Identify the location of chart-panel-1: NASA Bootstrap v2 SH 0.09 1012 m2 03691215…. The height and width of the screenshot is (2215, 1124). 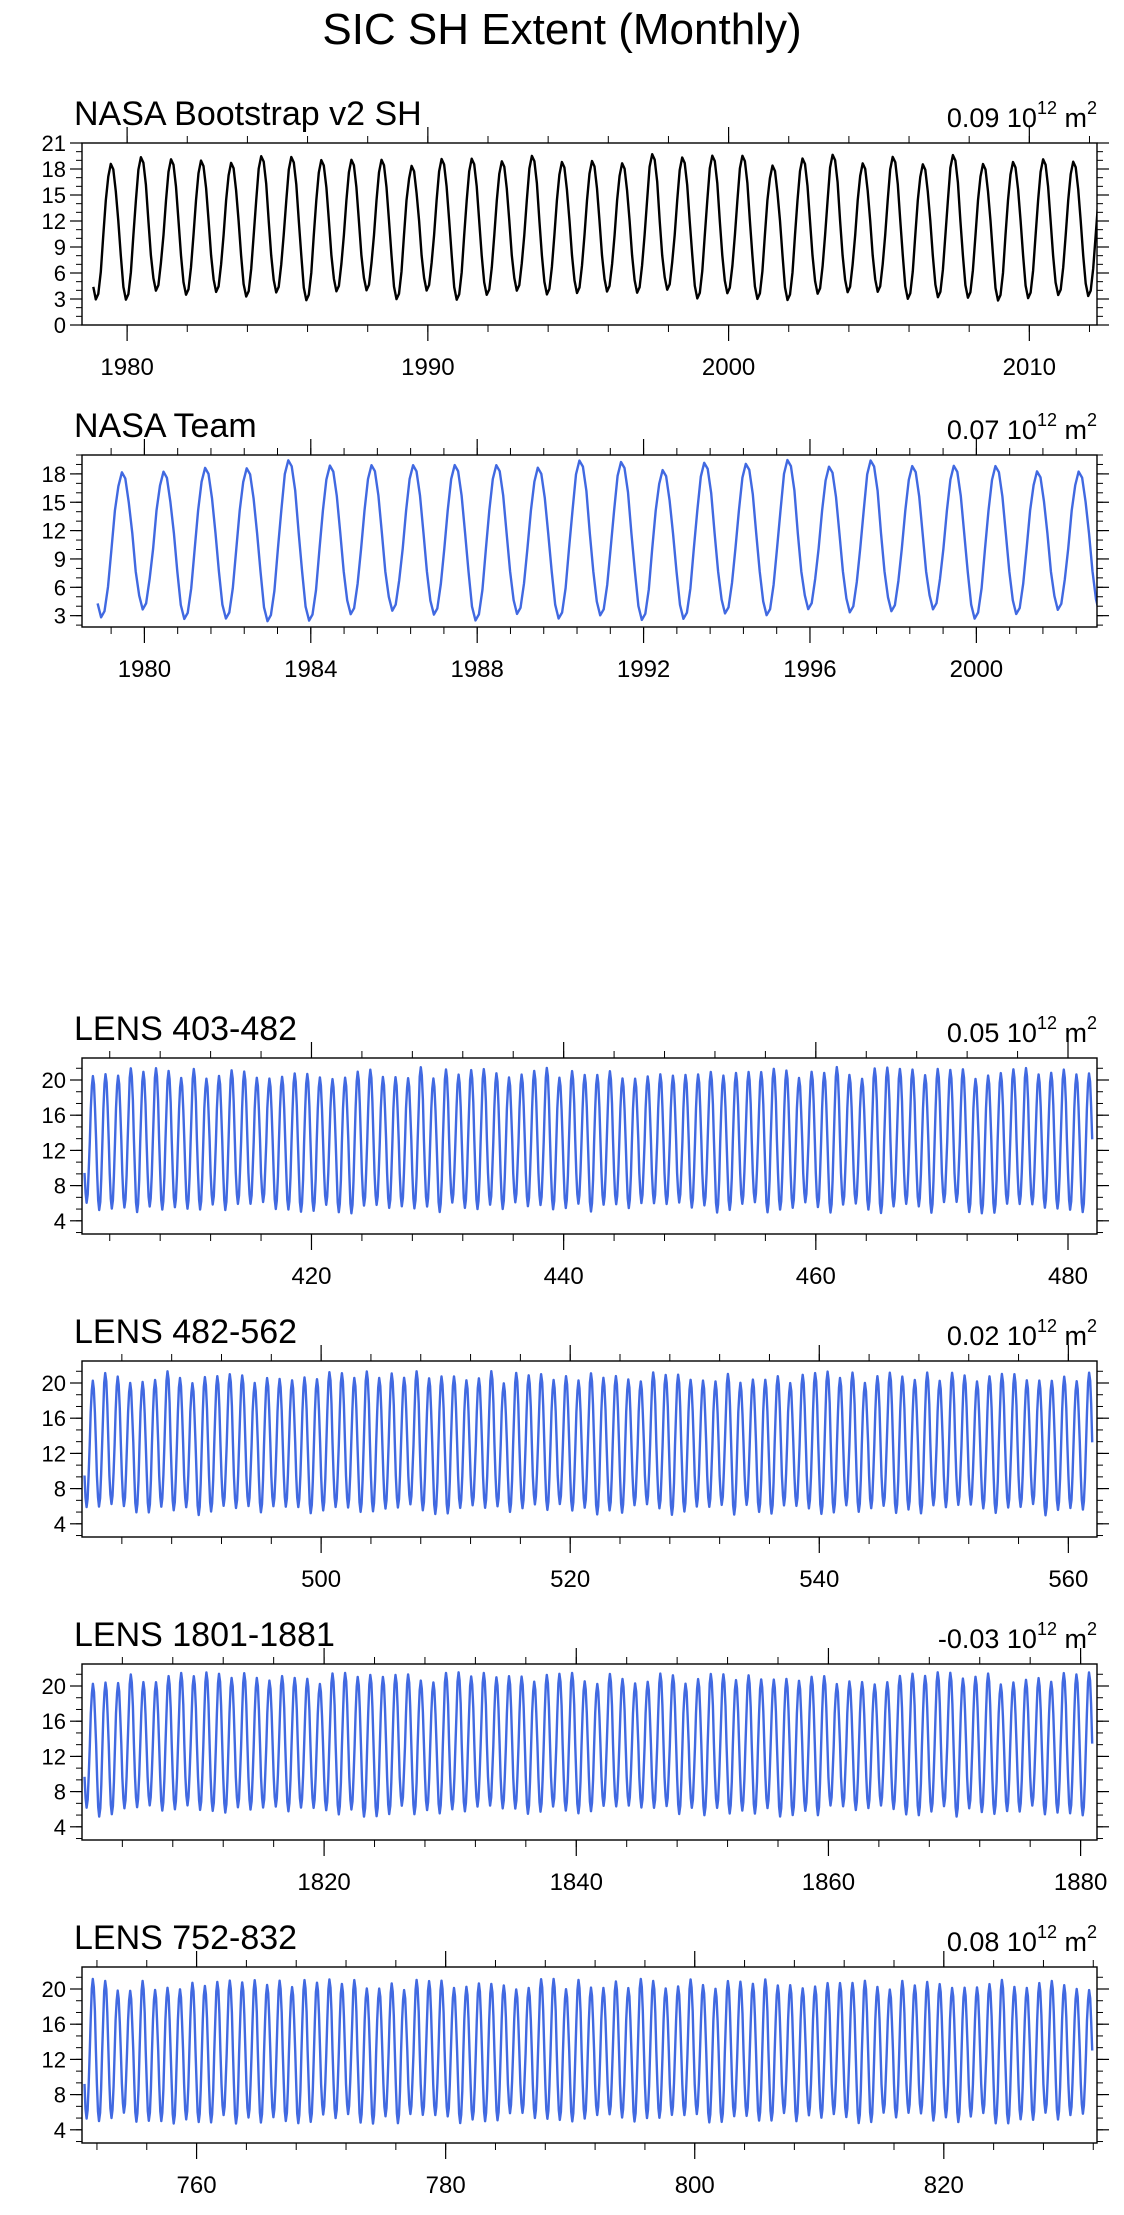
(575, 238).